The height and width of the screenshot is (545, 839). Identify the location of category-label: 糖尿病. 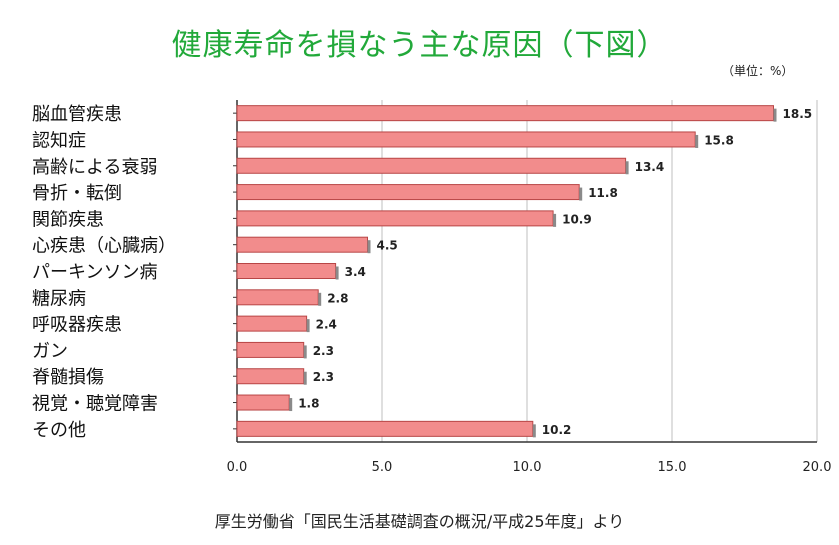
(59, 298).